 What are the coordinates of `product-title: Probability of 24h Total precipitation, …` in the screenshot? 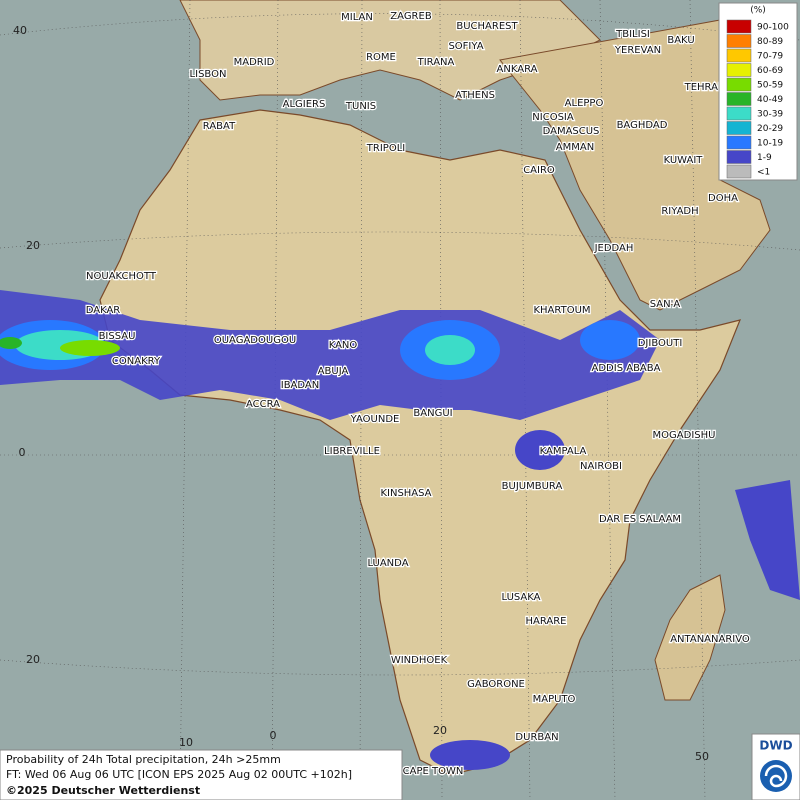 It's located at (143, 759).